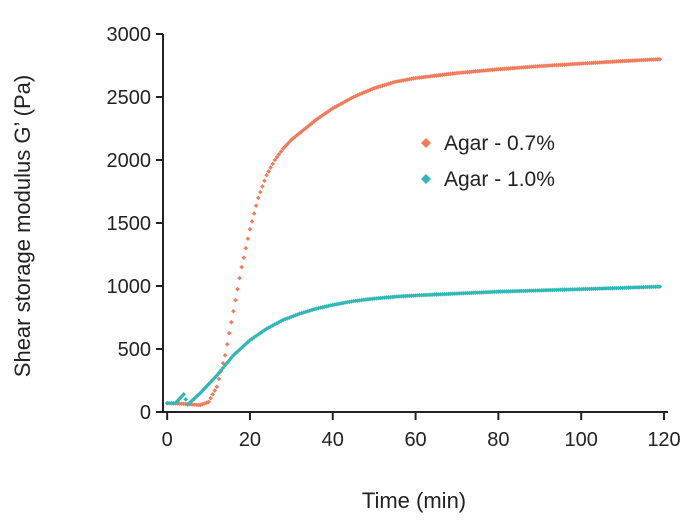  I want to click on legend-item-1: Agar - 1.0%, so click(488, 179).